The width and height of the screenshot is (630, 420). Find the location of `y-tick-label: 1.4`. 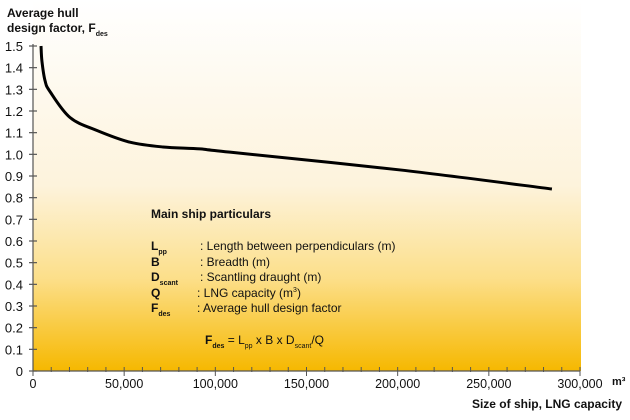

y-tick-label: 1.4 is located at coordinates (14, 68).